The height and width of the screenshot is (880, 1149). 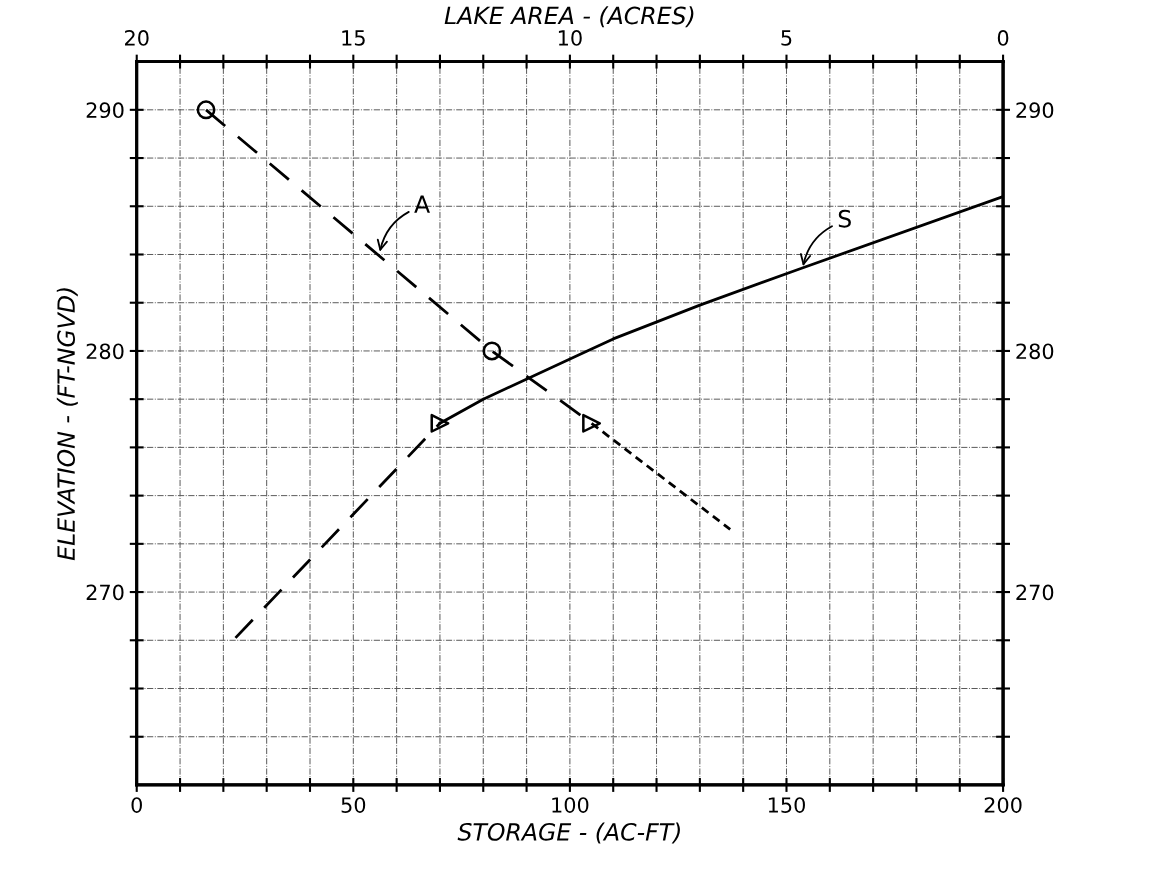 I want to click on x-tick-label: 150, so click(x=786, y=805).